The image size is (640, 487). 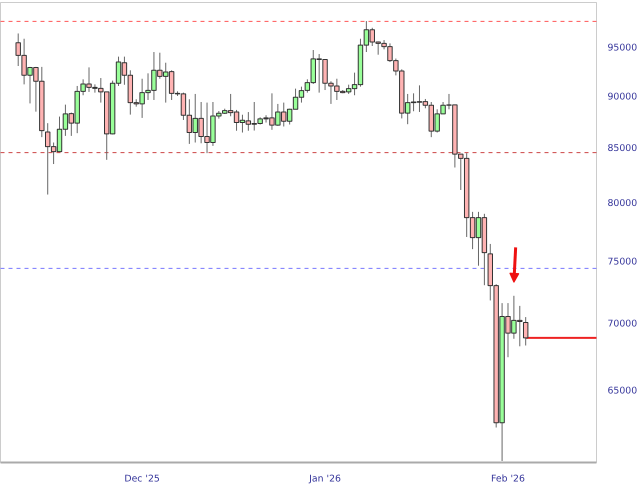 I want to click on y-tick-label: 95000, so click(x=623, y=48).